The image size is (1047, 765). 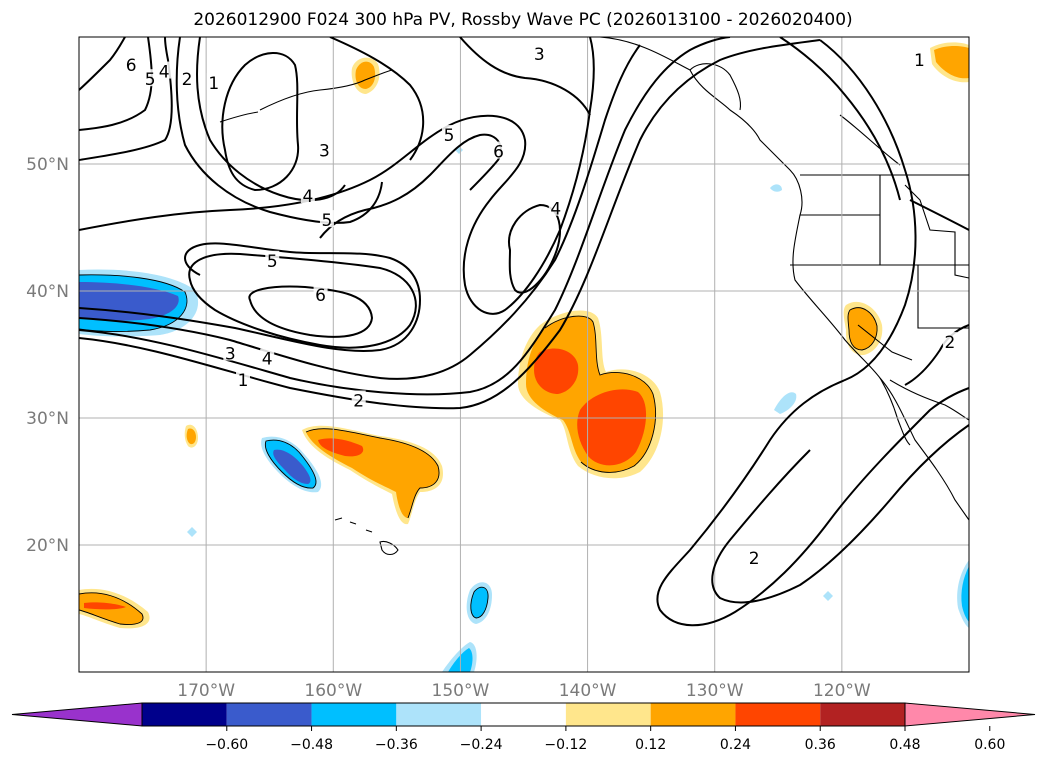 What do you see at coordinates (206, 691) in the screenshot?
I see `lon-tick-label: 170°W` at bounding box center [206, 691].